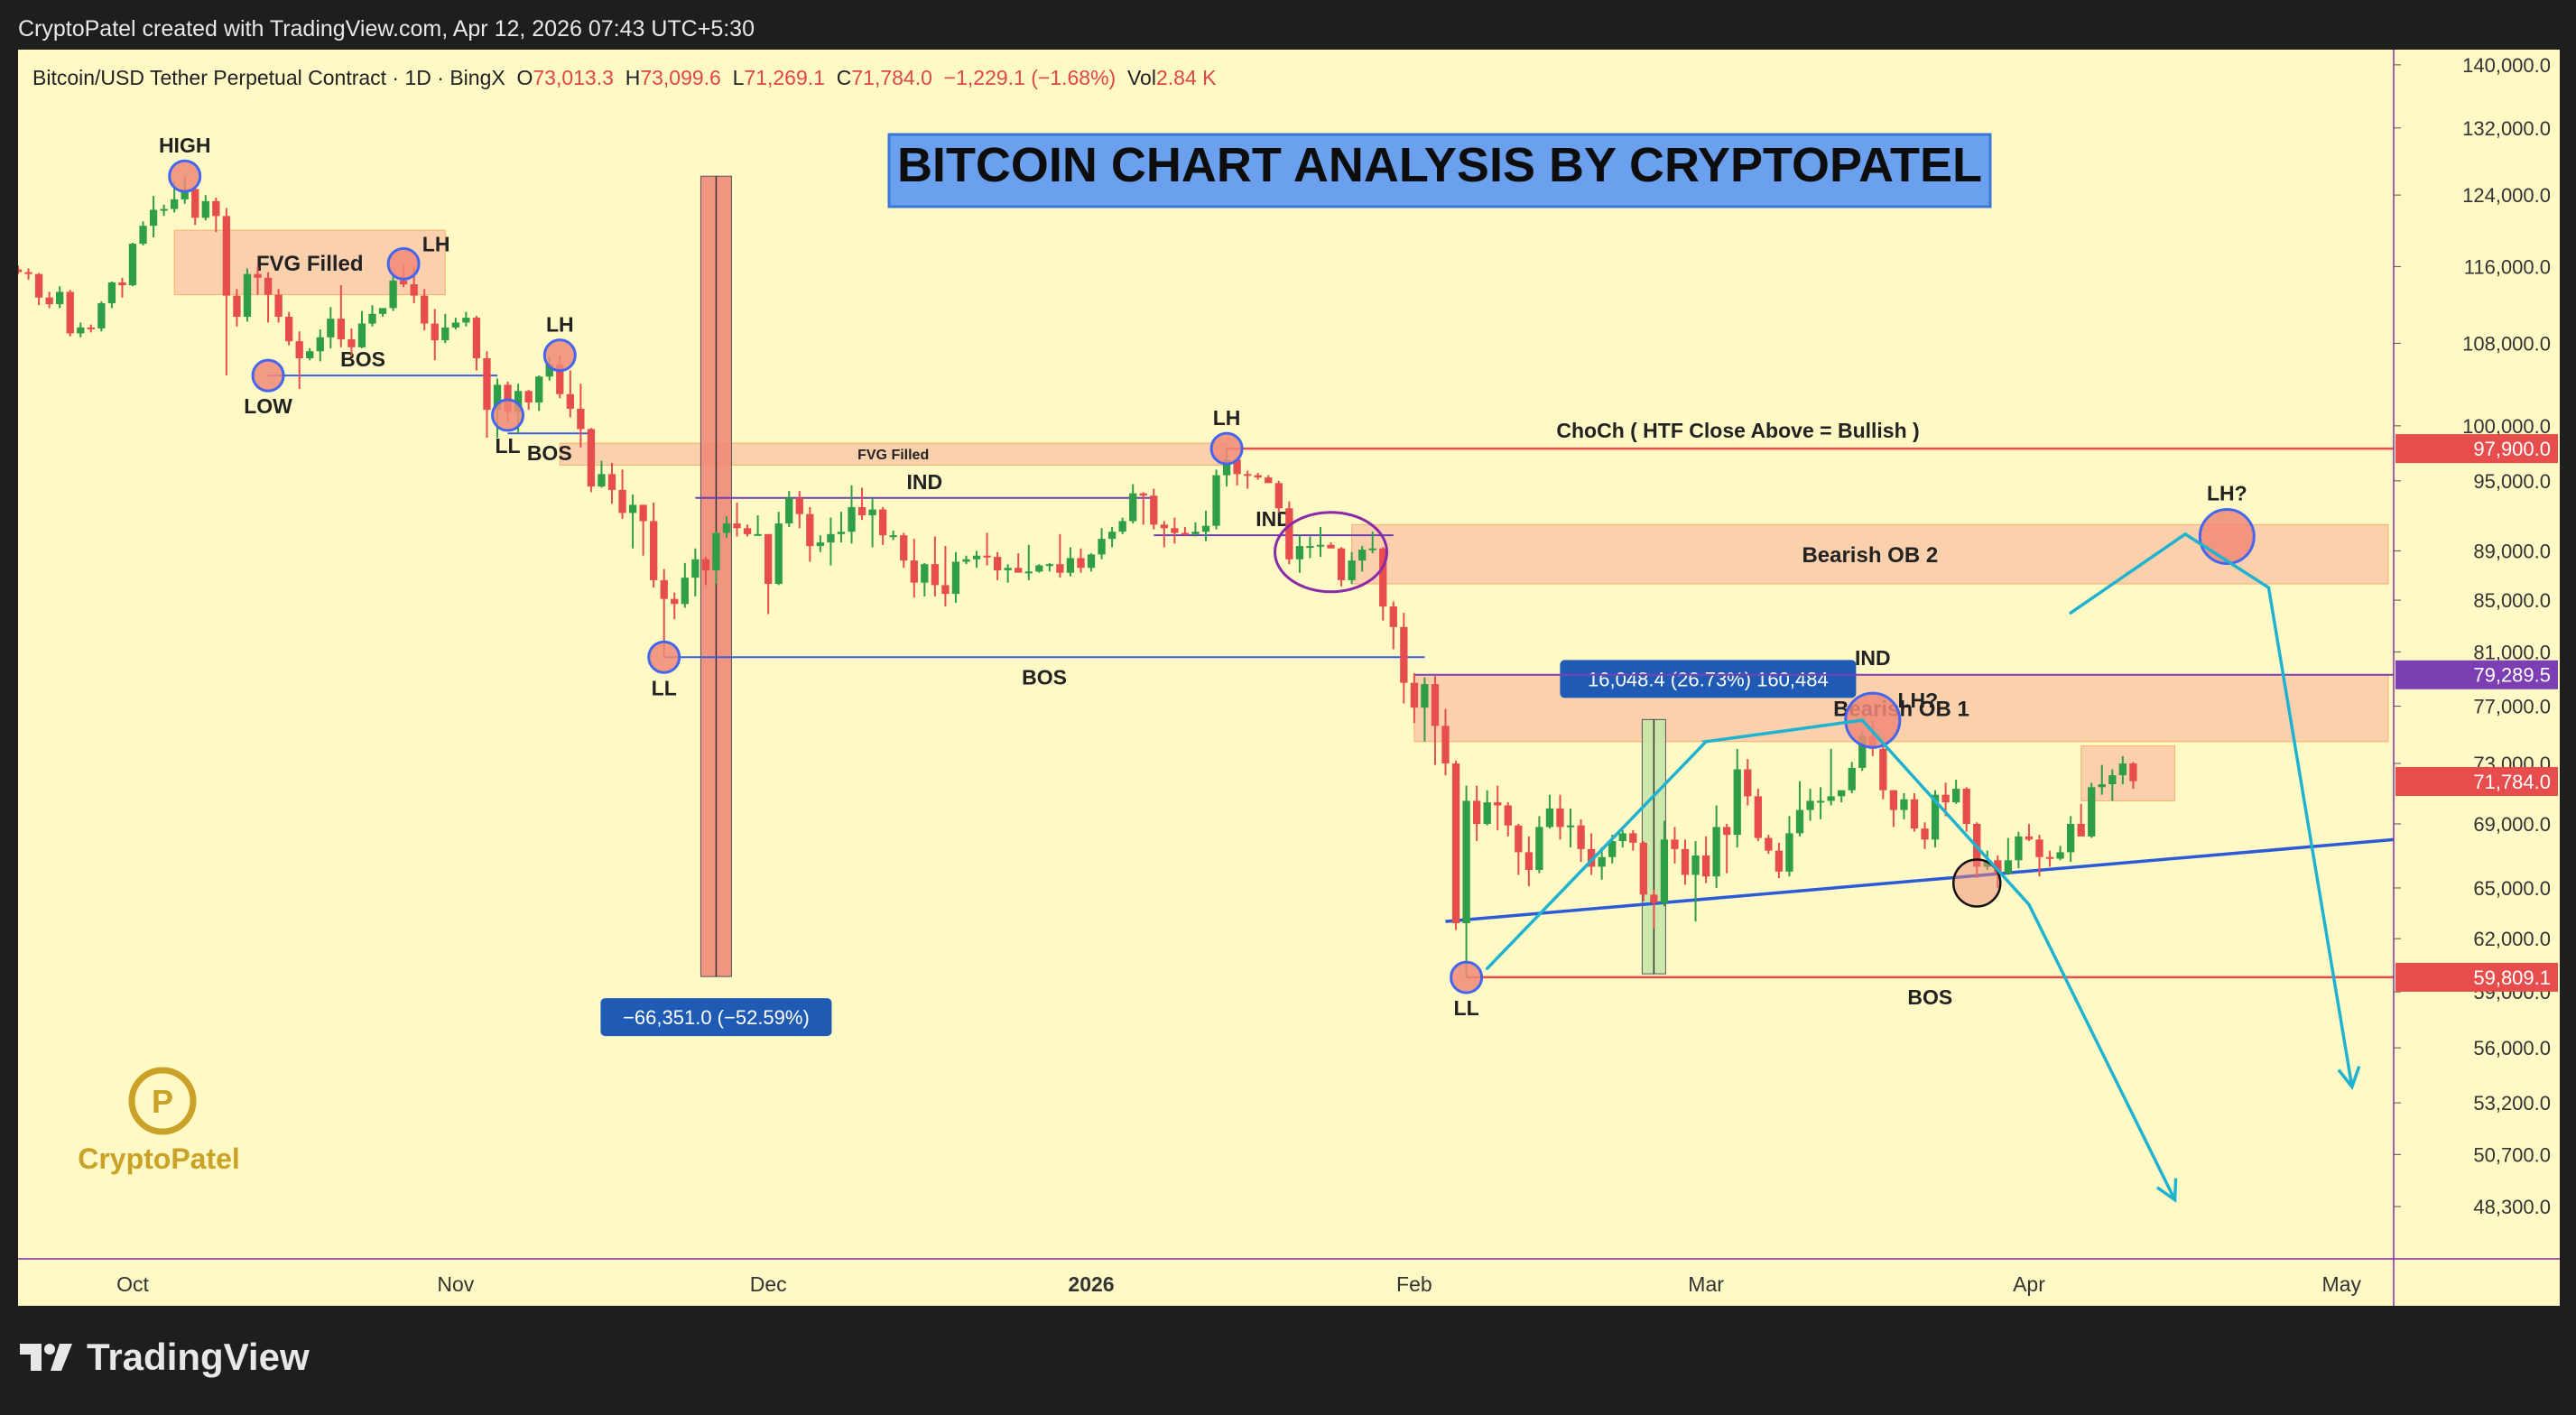 The width and height of the screenshot is (2576, 1415). Describe the element at coordinates (185, 145) in the screenshot. I see `swing-label: HIGH` at that location.